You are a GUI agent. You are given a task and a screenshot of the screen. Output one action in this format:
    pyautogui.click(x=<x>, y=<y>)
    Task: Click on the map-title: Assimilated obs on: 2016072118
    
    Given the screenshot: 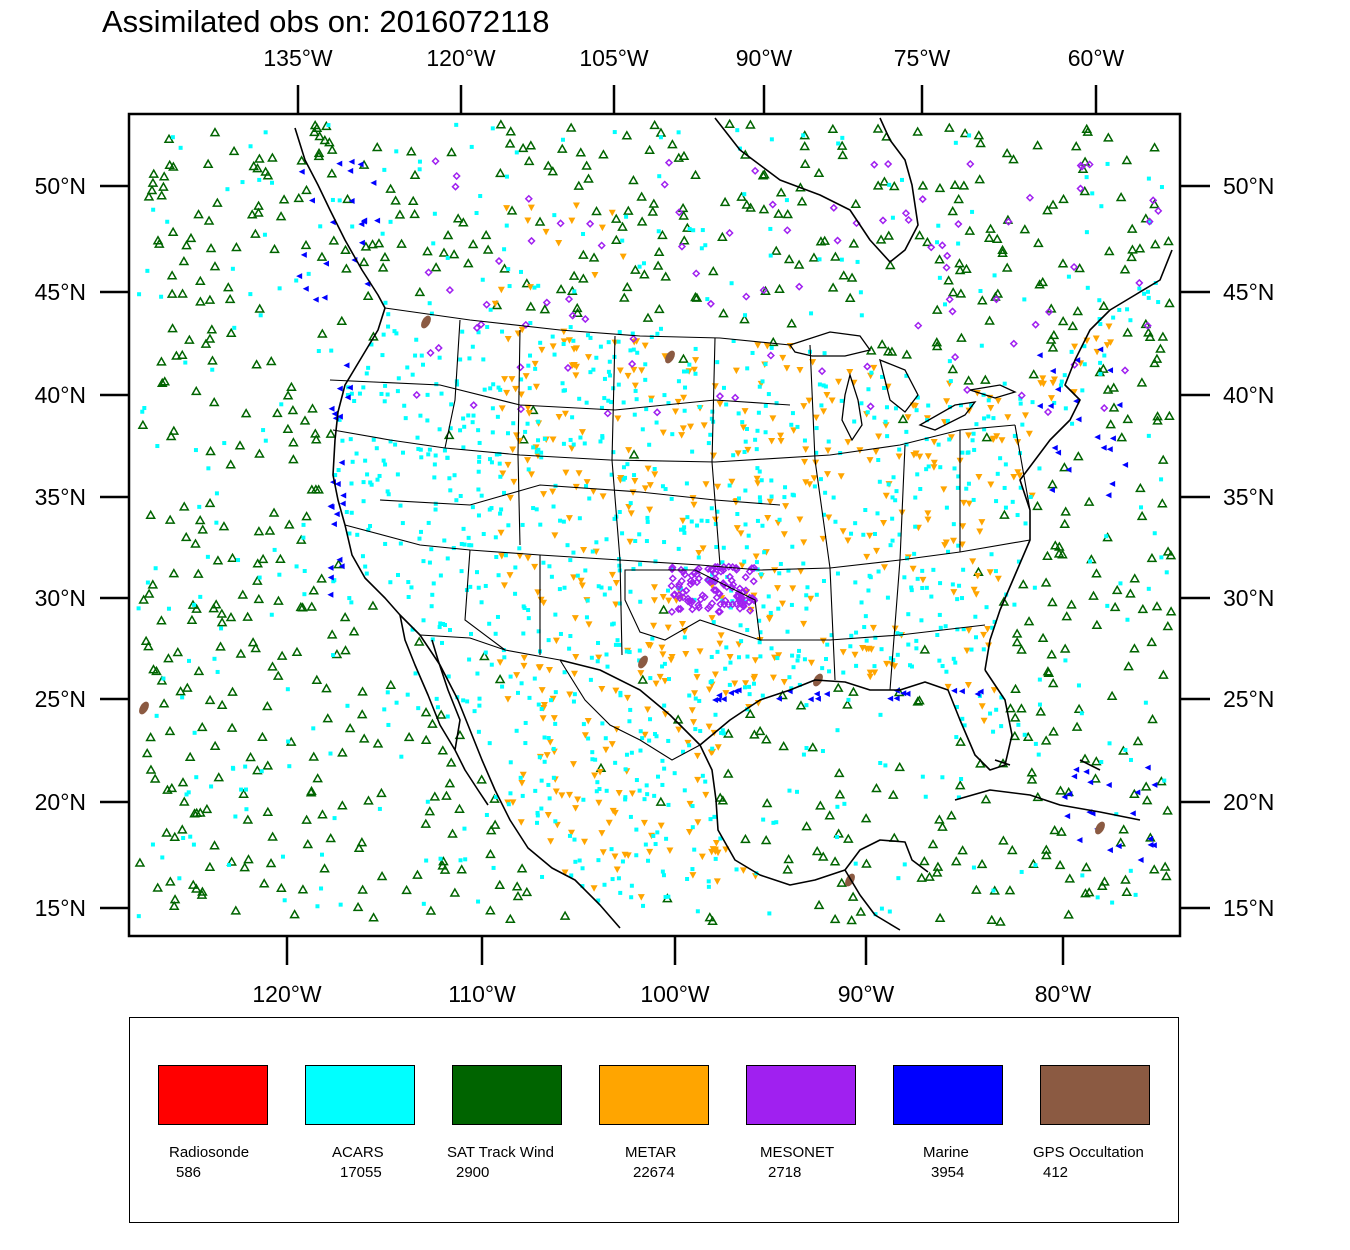 What is the action you would take?
    pyautogui.click(x=326, y=21)
    